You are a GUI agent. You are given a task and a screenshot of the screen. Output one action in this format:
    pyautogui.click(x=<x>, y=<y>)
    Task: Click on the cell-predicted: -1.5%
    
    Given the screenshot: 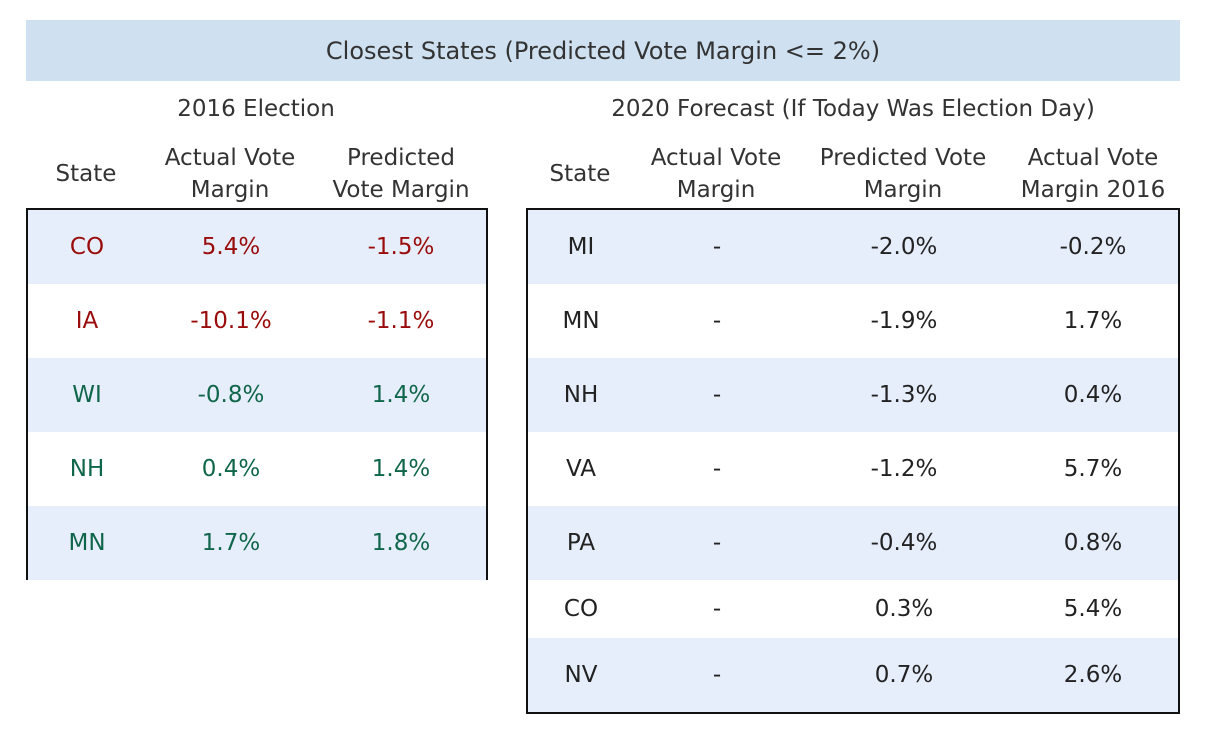 What is the action you would take?
    pyautogui.click(x=401, y=247)
    